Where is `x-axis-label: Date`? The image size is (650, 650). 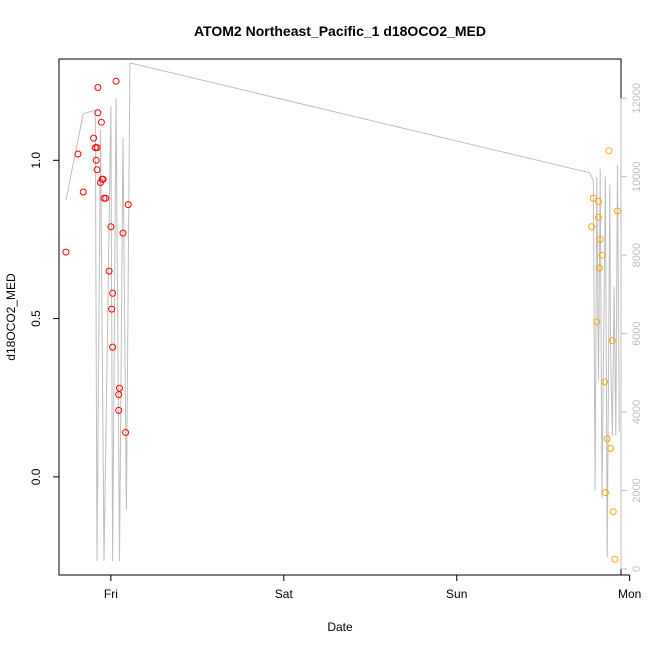
x-axis-label: Date is located at coordinates (340, 627).